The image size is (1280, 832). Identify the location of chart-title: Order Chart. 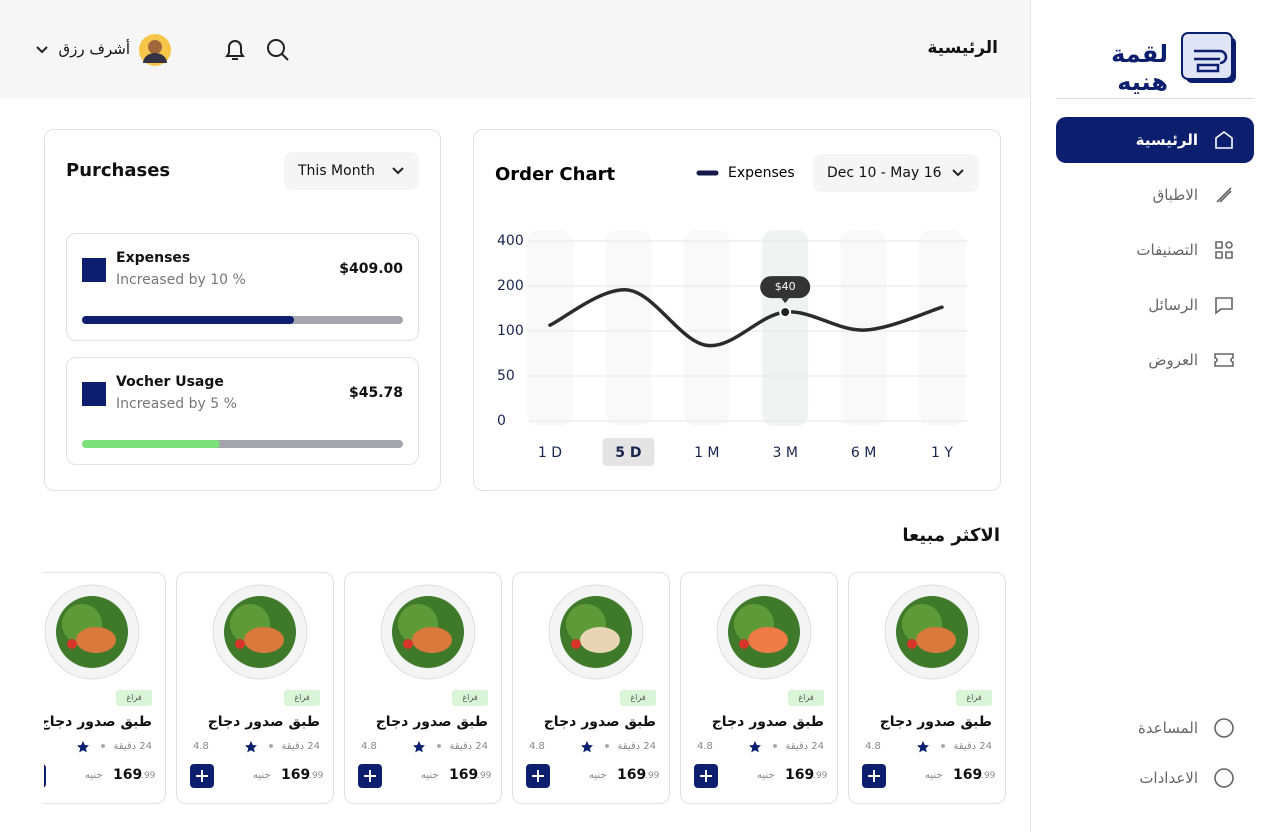
(555, 174).